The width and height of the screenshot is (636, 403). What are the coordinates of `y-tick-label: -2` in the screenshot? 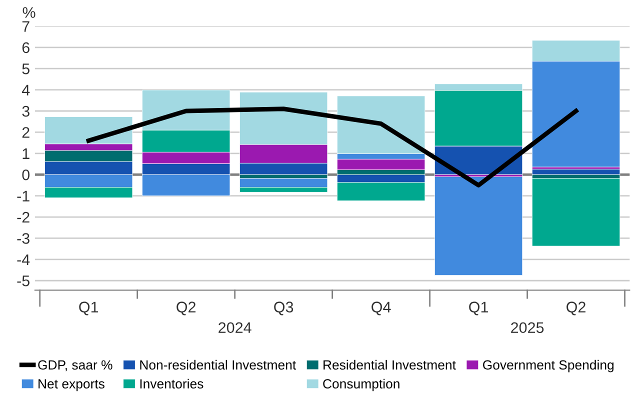 It's located at (23, 217).